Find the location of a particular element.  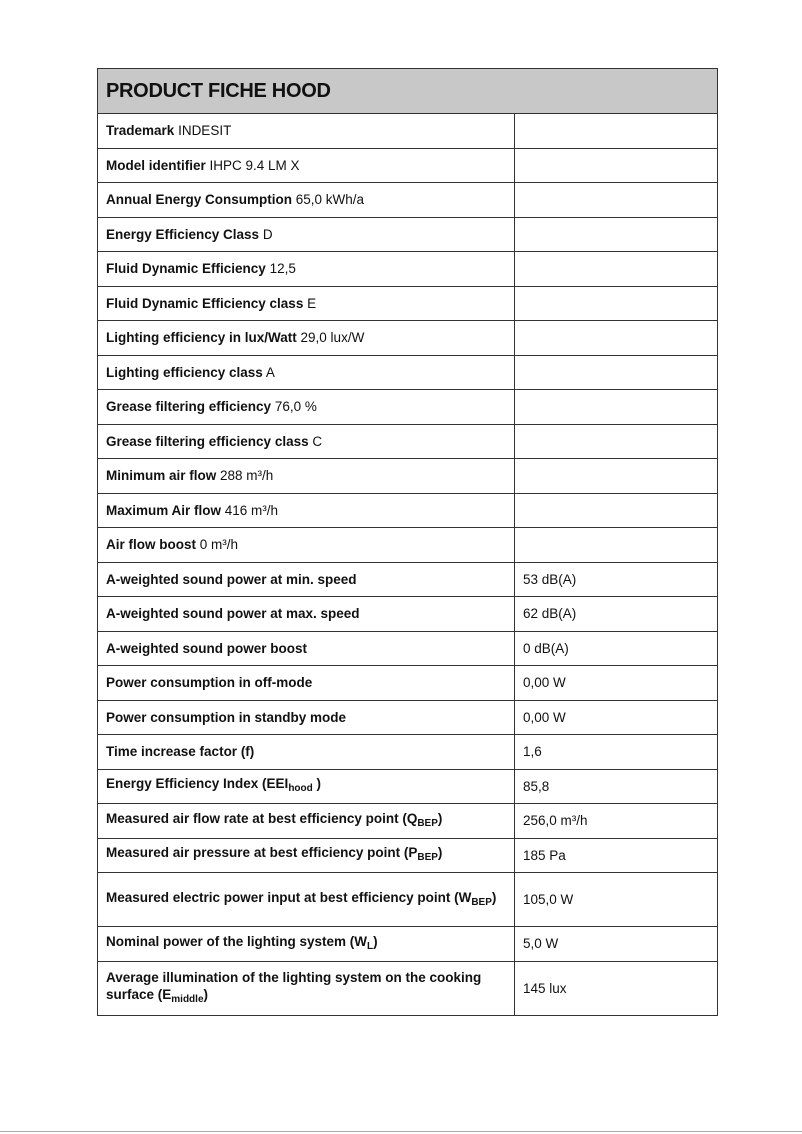

table-row: Minimum air flow 288 m³/h is located at coordinates (407, 476).